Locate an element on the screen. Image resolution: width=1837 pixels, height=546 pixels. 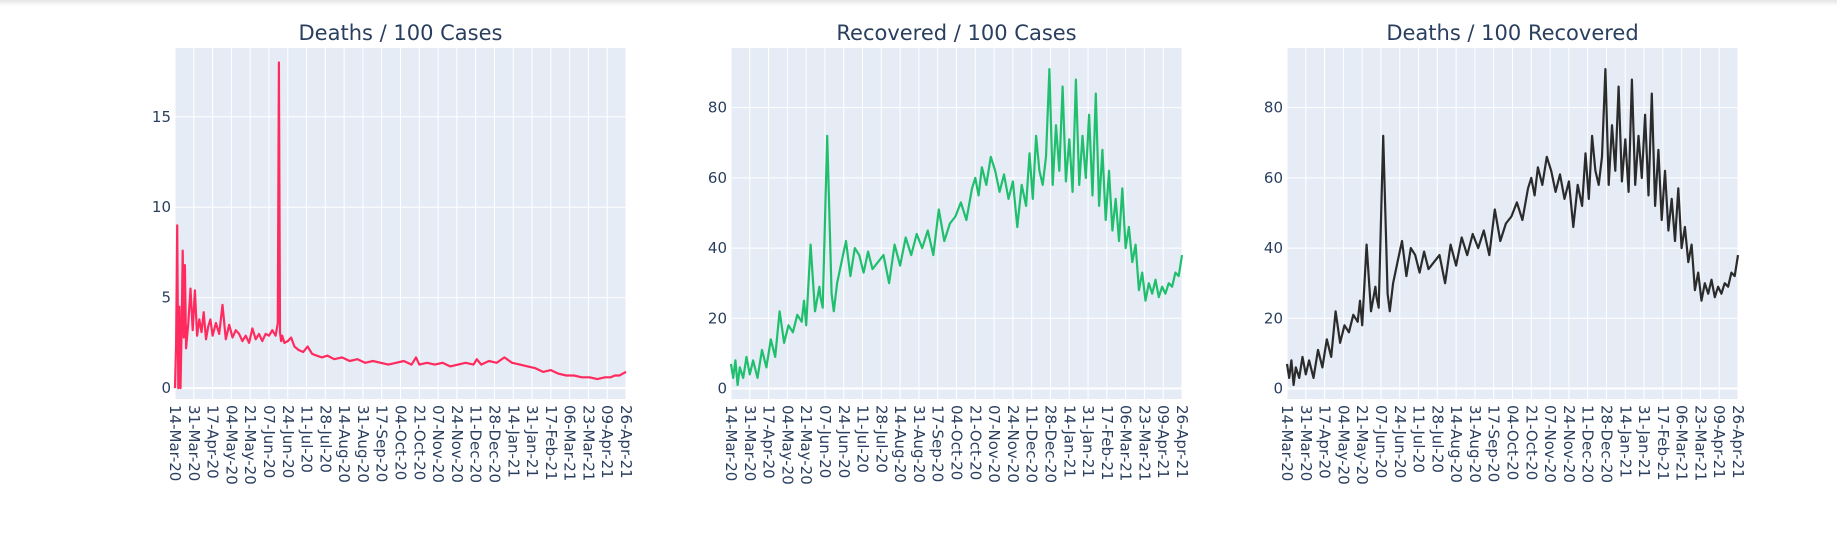
chart-title: Deaths / 100 Cases is located at coordinates (401, 33).